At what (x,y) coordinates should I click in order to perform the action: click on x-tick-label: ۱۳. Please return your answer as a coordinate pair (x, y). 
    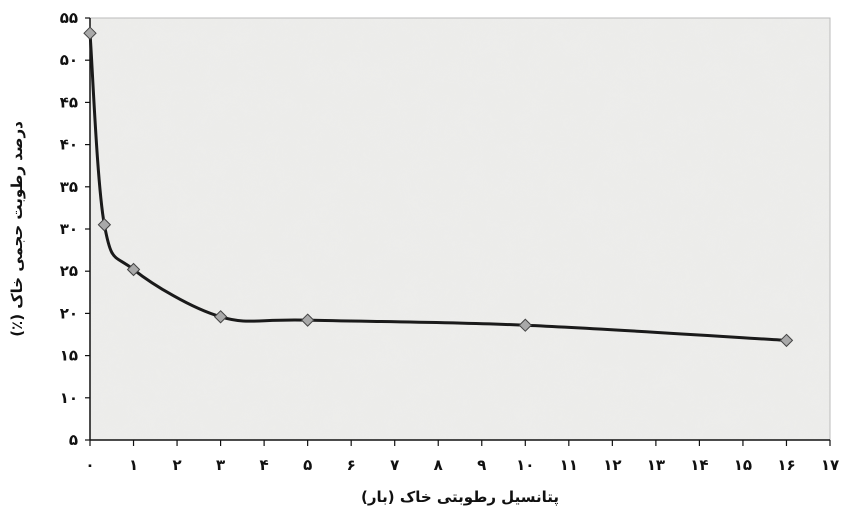
    Looking at the image, I should click on (656, 465).